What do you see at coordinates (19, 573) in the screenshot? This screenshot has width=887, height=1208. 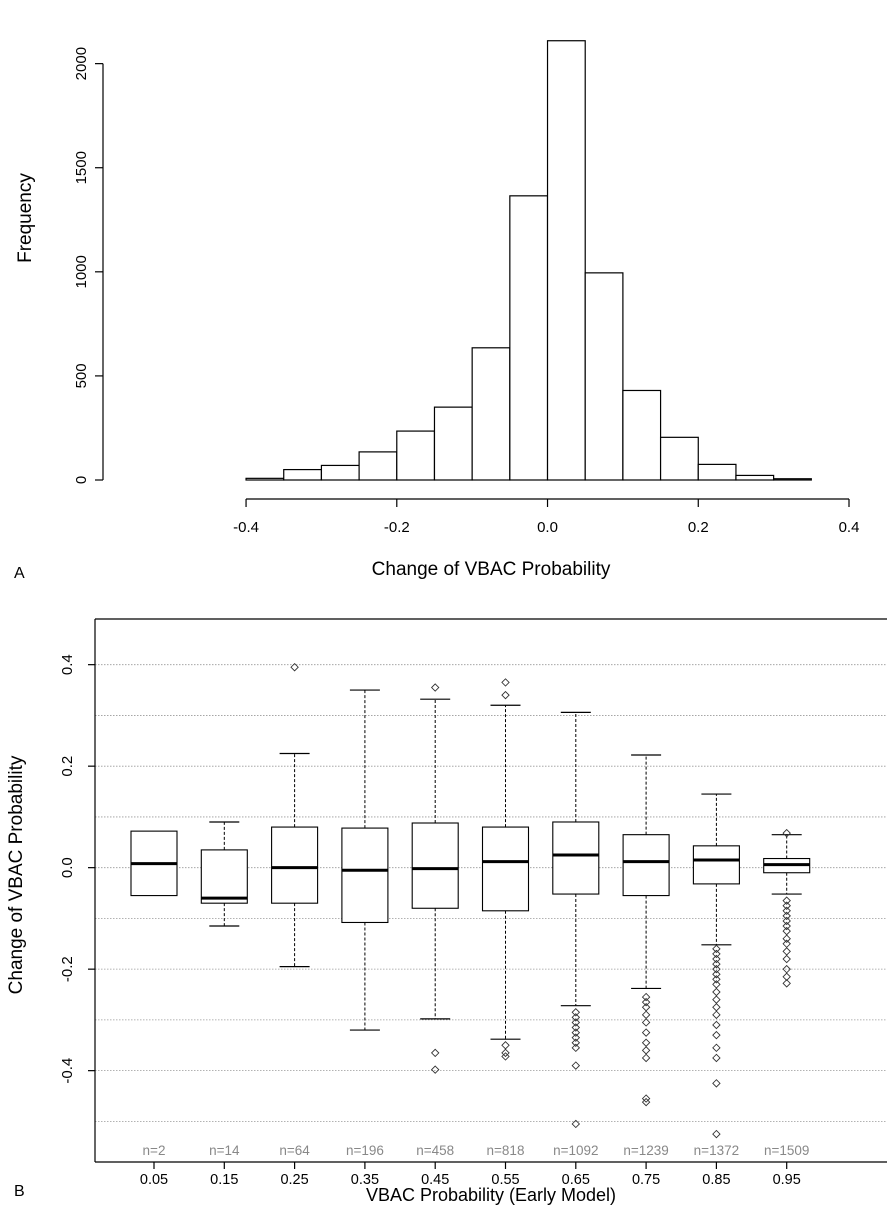 I see `panel-label-a: A` at bounding box center [19, 573].